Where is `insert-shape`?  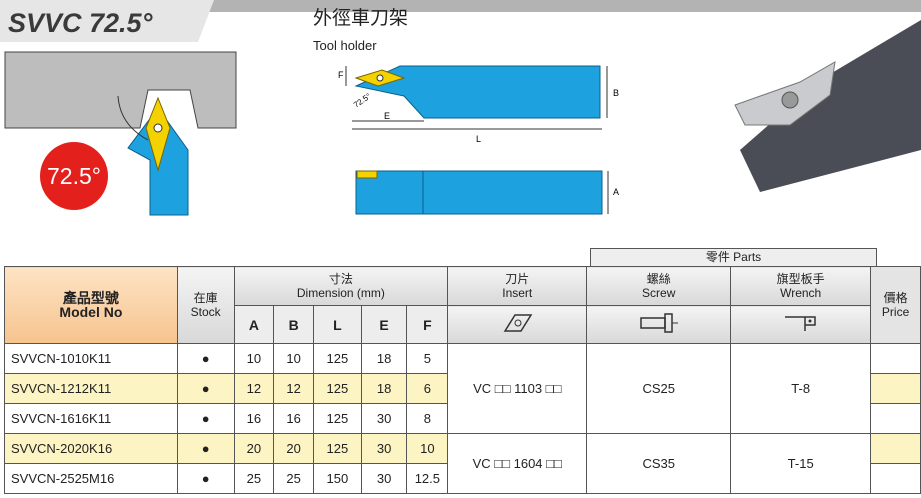
insert-shape is located at coordinates (158, 134).